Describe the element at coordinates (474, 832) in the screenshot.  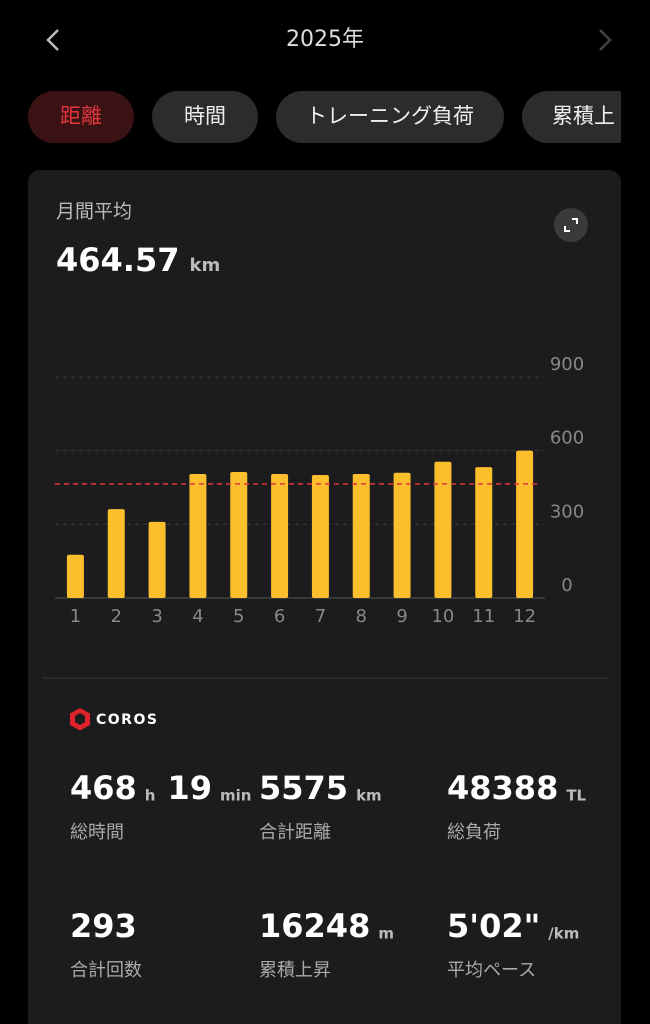
I see `stat-label: 総負荷` at that location.